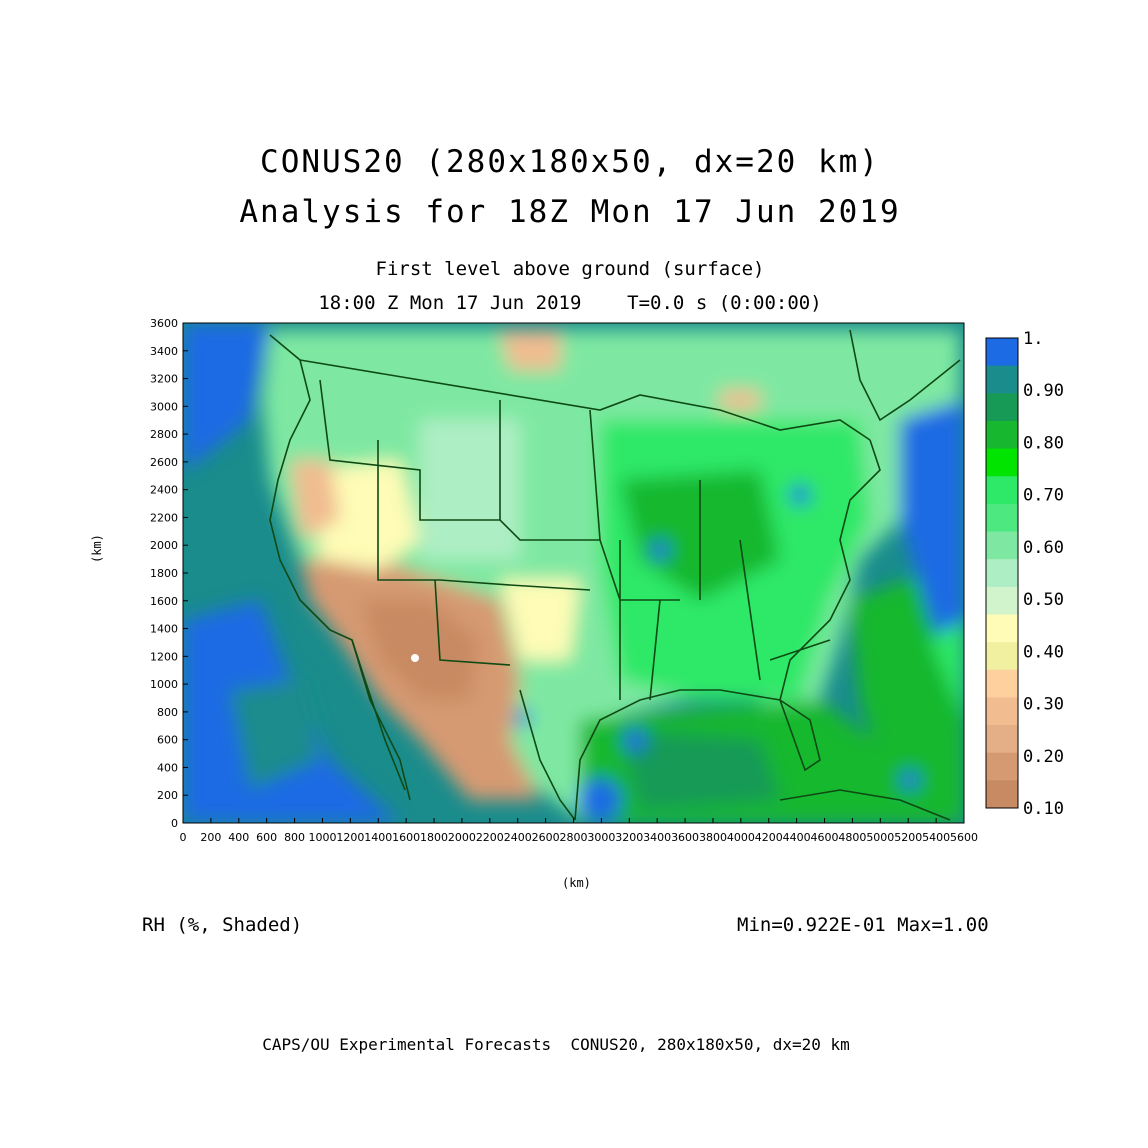 This screenshot has width=1148, height=1148. Describe the element at coordinates (863, 925) in the screenshot. I see `min-max-label: Min=0.922E-01 Max=1.00` at that location.